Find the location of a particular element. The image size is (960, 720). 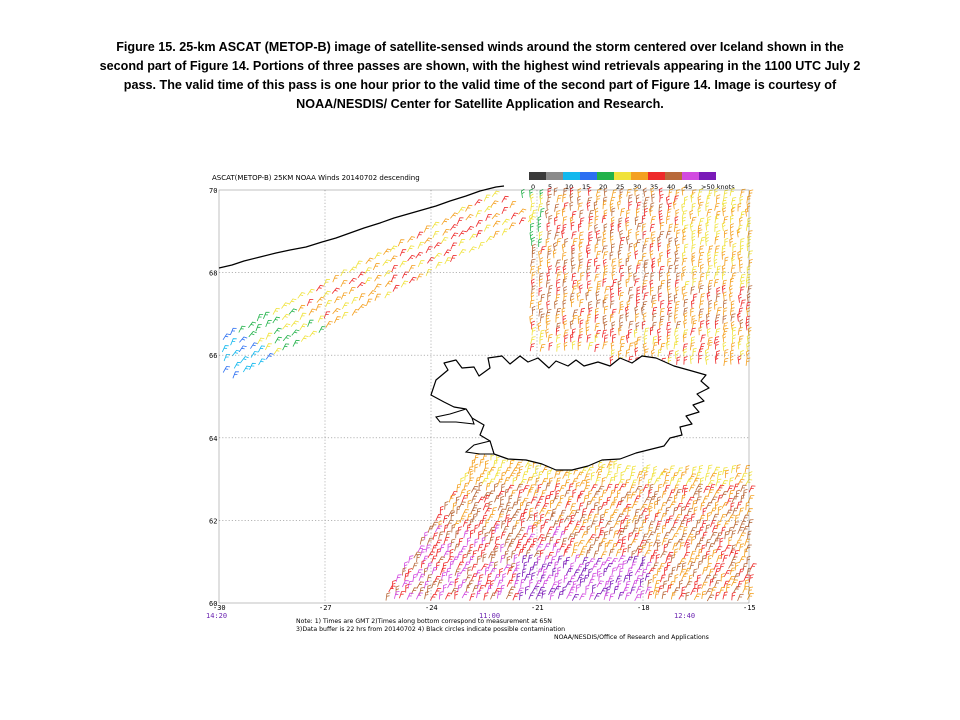

iceland-landmass is located at coordinates (570, 413).